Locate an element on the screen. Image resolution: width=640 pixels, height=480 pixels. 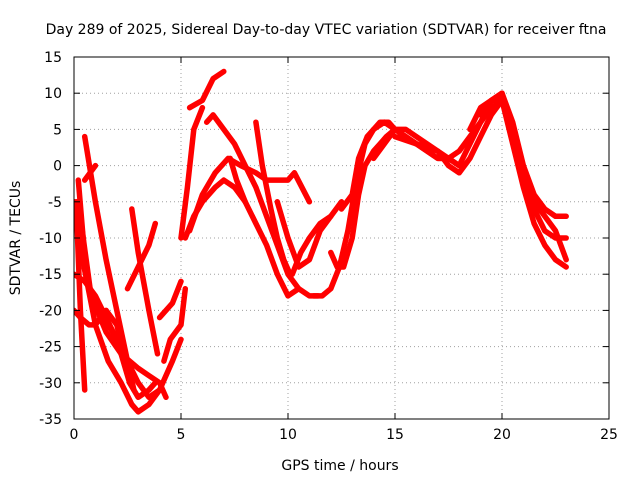
x-tick-label: 5 is located at coordinates (181, 435).